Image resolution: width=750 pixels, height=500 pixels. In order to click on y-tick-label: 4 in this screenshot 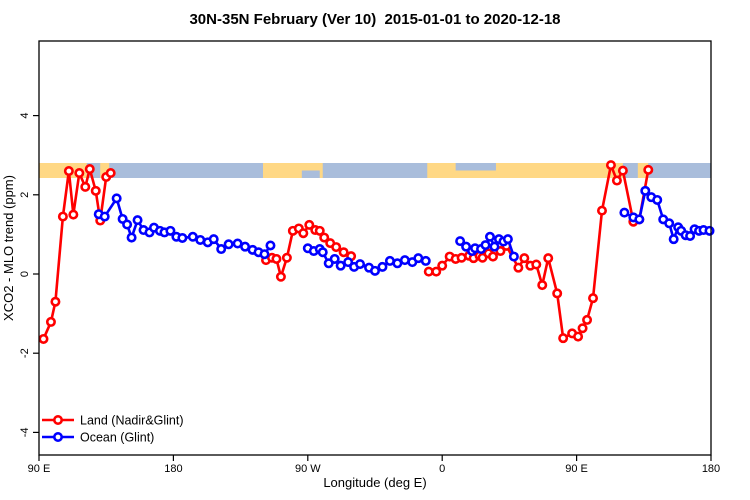, I will do `click(25, 116)`.